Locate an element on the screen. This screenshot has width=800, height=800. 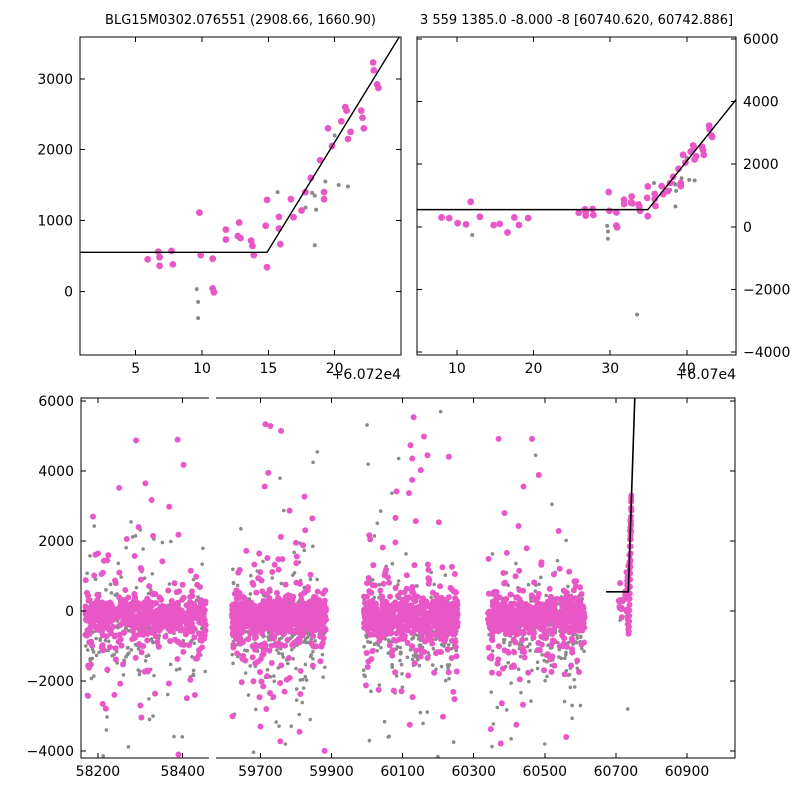
panel-top-left-tick-labels: 5 10 15 20 0 1000 2000 3000 is located at coordinates (190, 224).